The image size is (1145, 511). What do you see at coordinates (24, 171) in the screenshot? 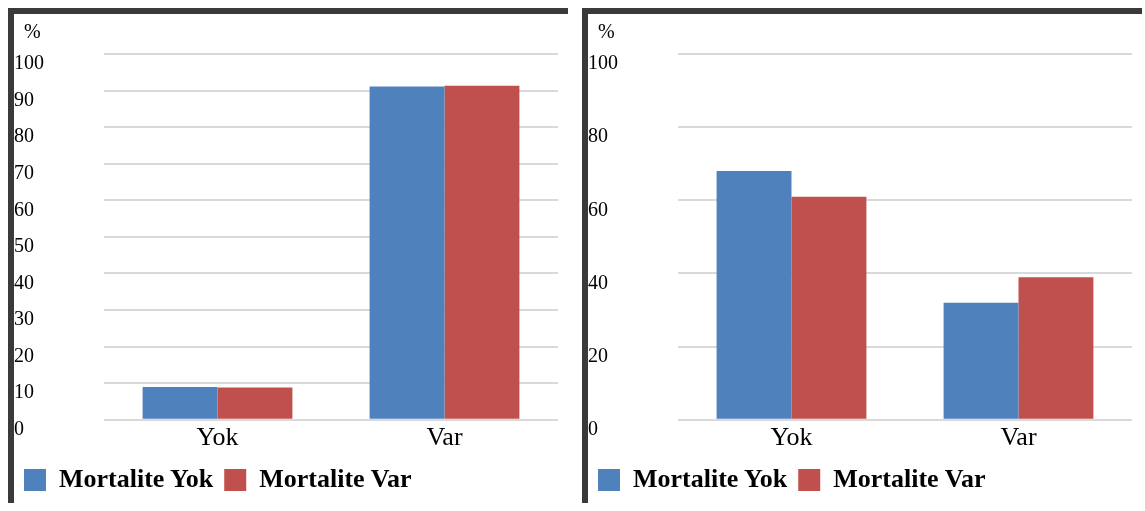
I see `y-tick-label: 70` at bounding box center [24, 171].